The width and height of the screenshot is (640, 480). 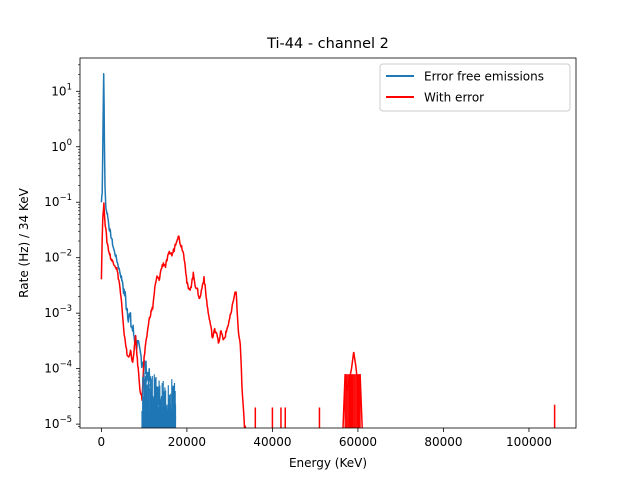 What do you see at coordinates (443, 442) in the screenshot?
I see `x-tick-label: 80000` at bounding box center [443, 442].